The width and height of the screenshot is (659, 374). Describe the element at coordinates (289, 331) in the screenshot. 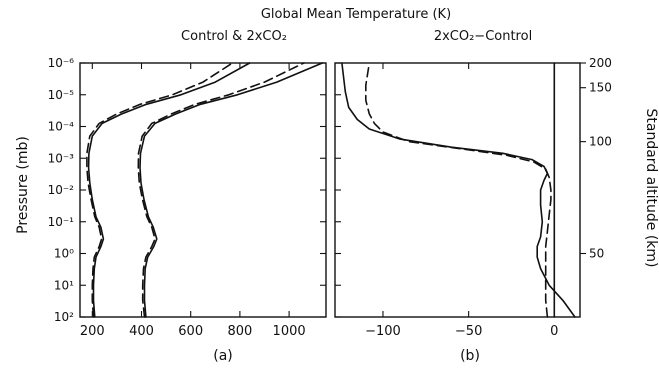

I see `x-tick-label-a: 1000` at that location.